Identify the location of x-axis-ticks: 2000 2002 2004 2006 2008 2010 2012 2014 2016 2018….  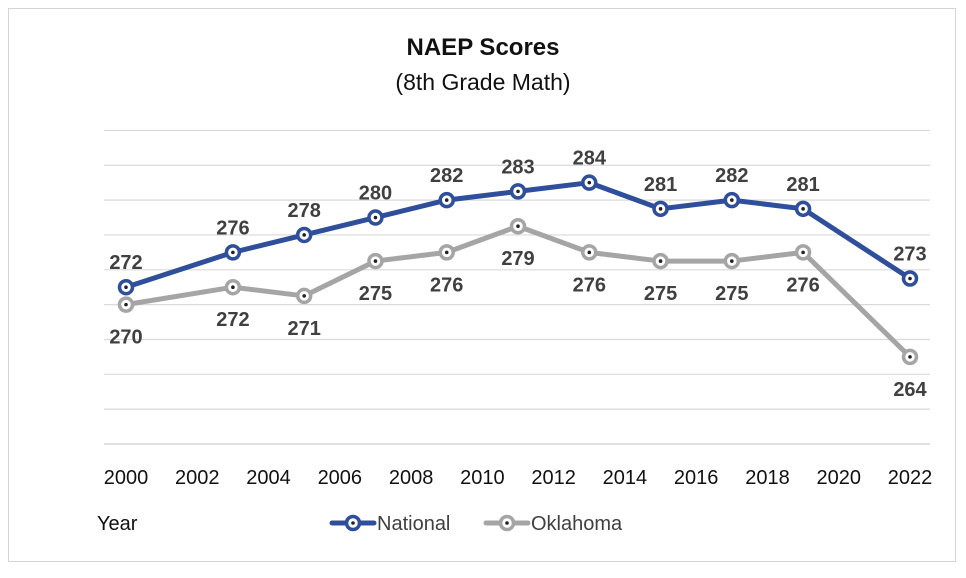
(518, 478).